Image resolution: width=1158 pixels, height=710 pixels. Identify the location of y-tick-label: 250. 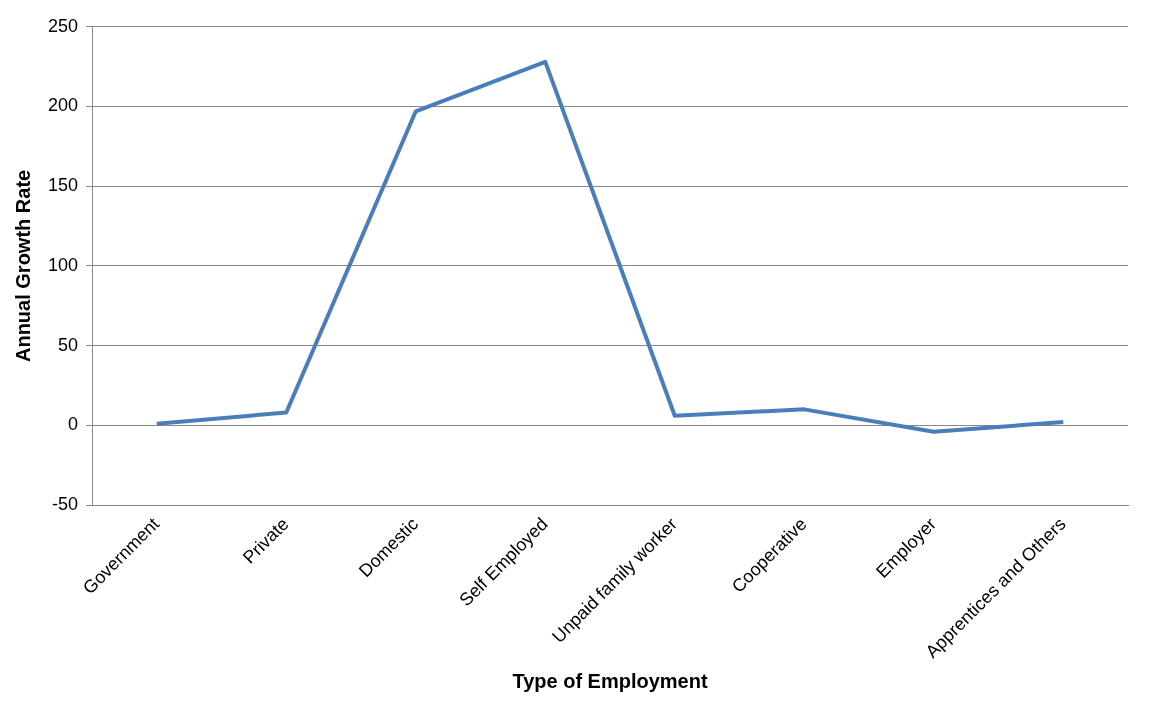
(63, 25).